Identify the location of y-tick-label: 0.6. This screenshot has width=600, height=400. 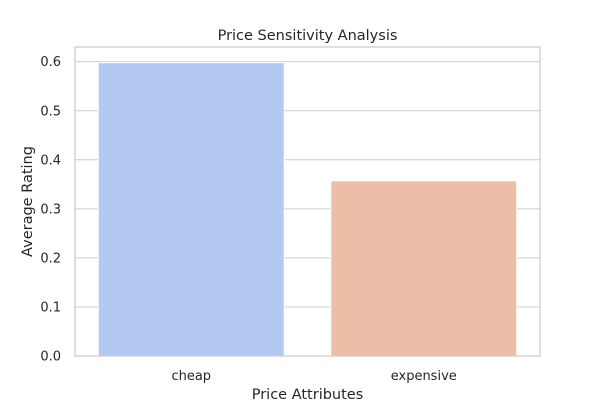
(50, 62).